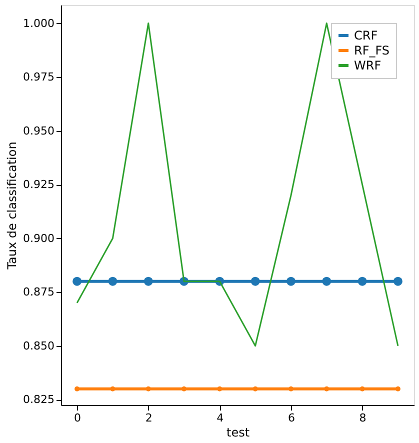 This screenshot has height=443, width=419. I want to click on legend-label: CRF, so click(366, 35).